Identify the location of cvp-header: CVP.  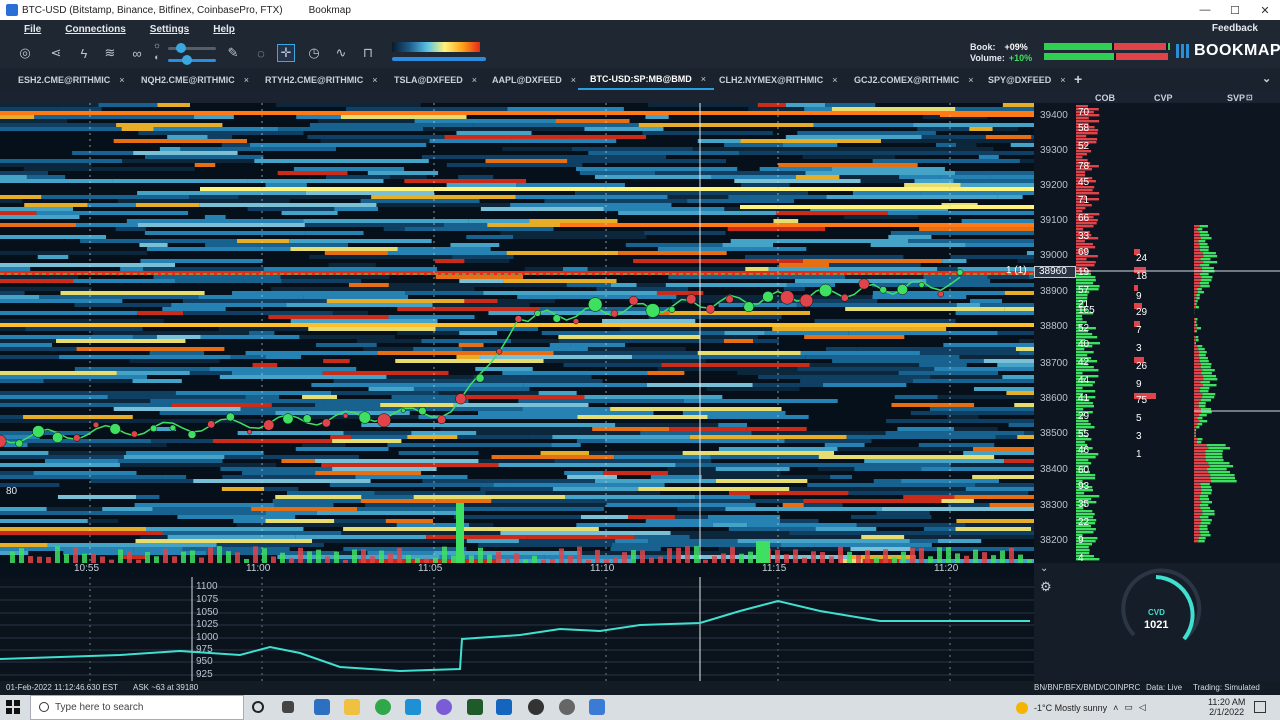
(1163, 98).